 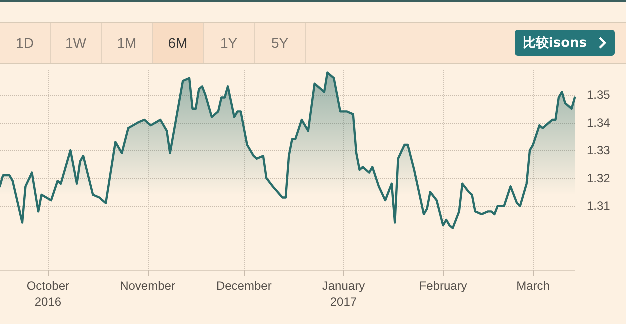 I want to click on x-tick-label: February, so click(x=443, y=286).